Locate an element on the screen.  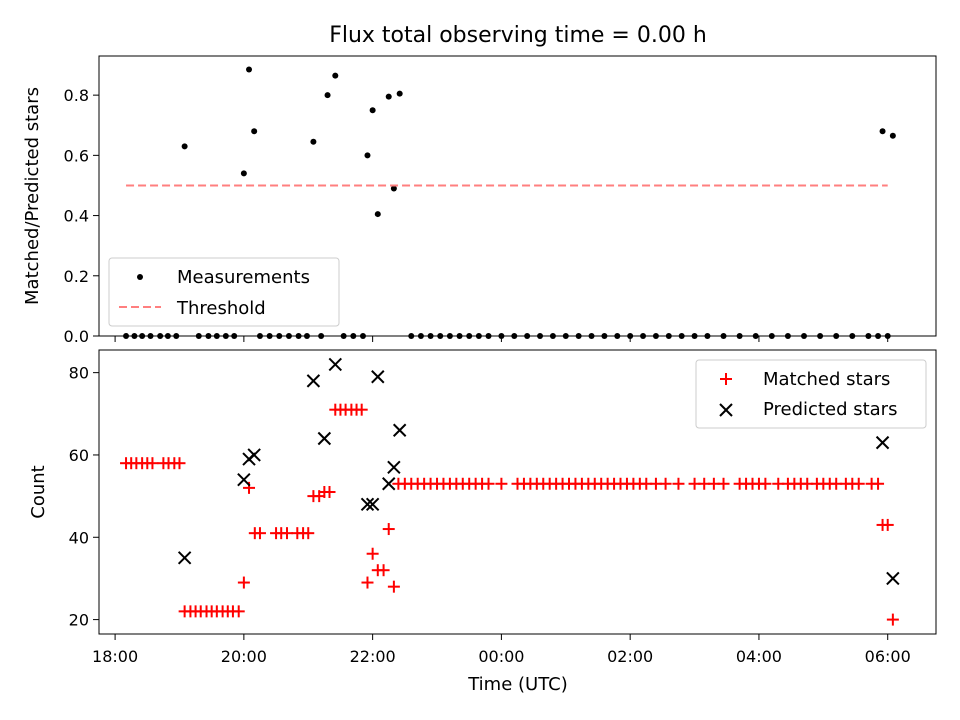
bottom-legend: Matched stars Predicted stars is located at coordinates (811, 394).